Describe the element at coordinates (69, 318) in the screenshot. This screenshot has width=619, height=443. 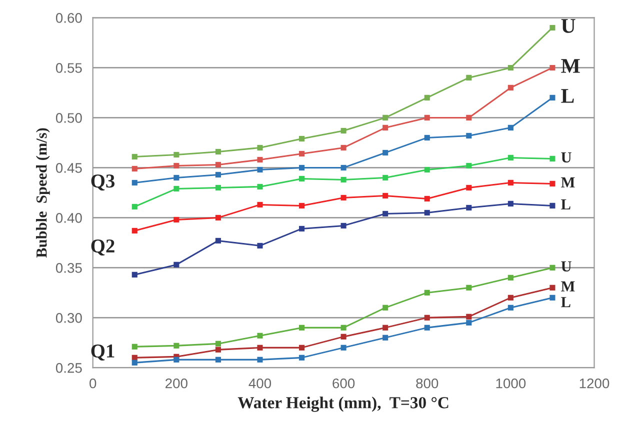
I see `y-tick-label: 0.30` at that location.